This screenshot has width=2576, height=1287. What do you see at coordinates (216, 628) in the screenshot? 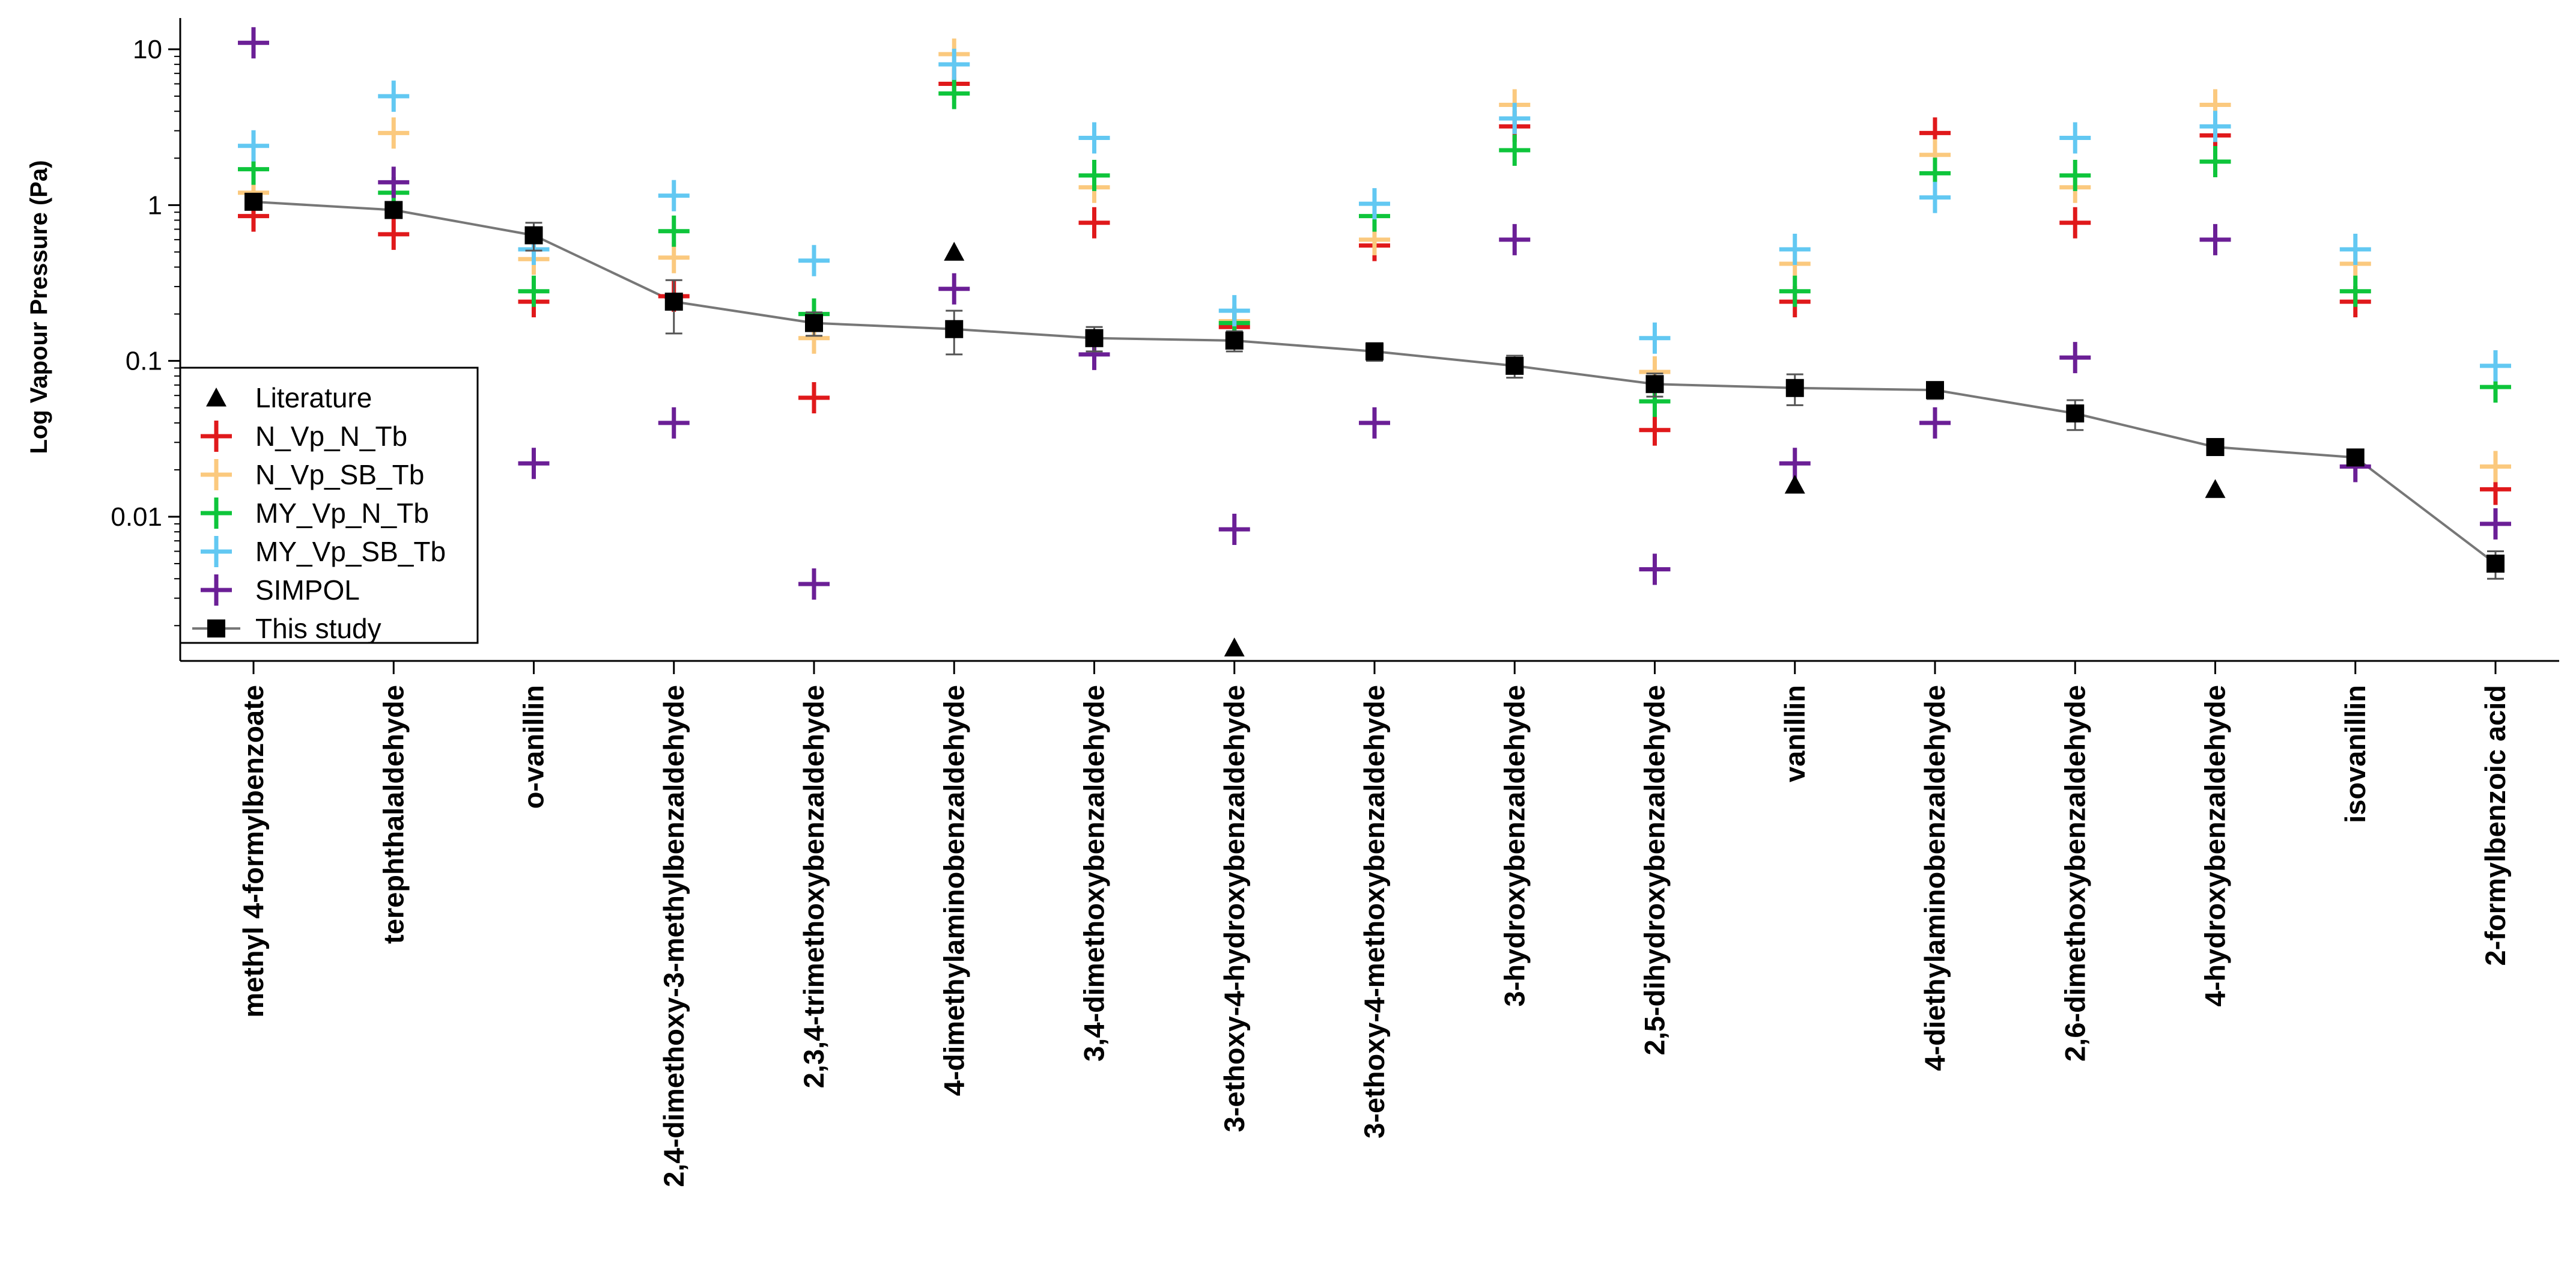
I see `legend-marker-this-study` at bounding box center [216, 628].